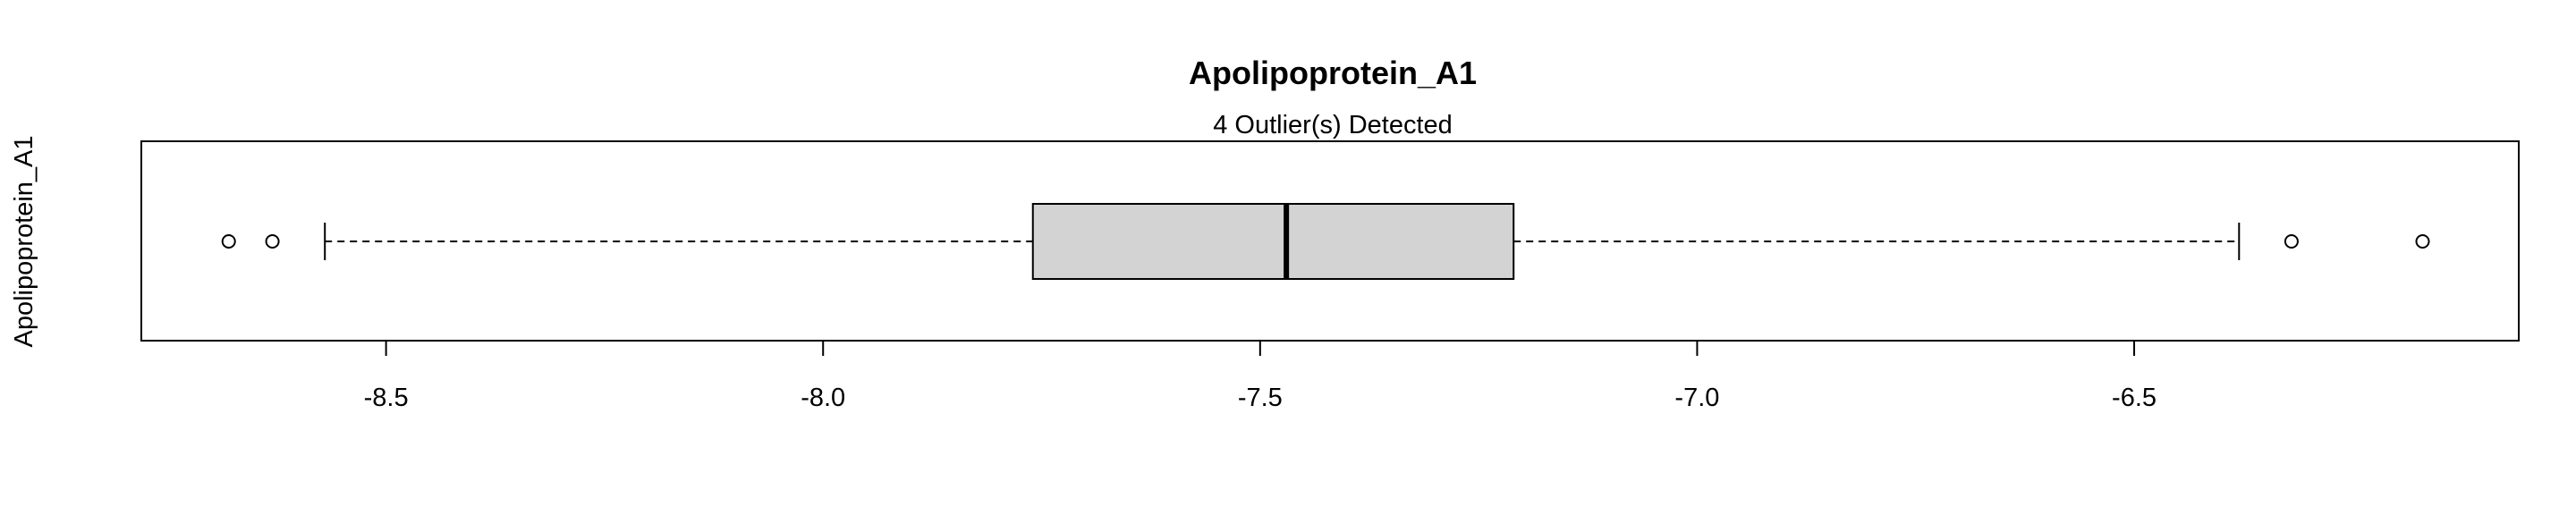 This screenshot has height=515, width=2576. What do you see at coordinates (1333, 73) in the screenshot?
I see `chart-title: Apolipoprotein_A1` at bounding box center [1333, 73].